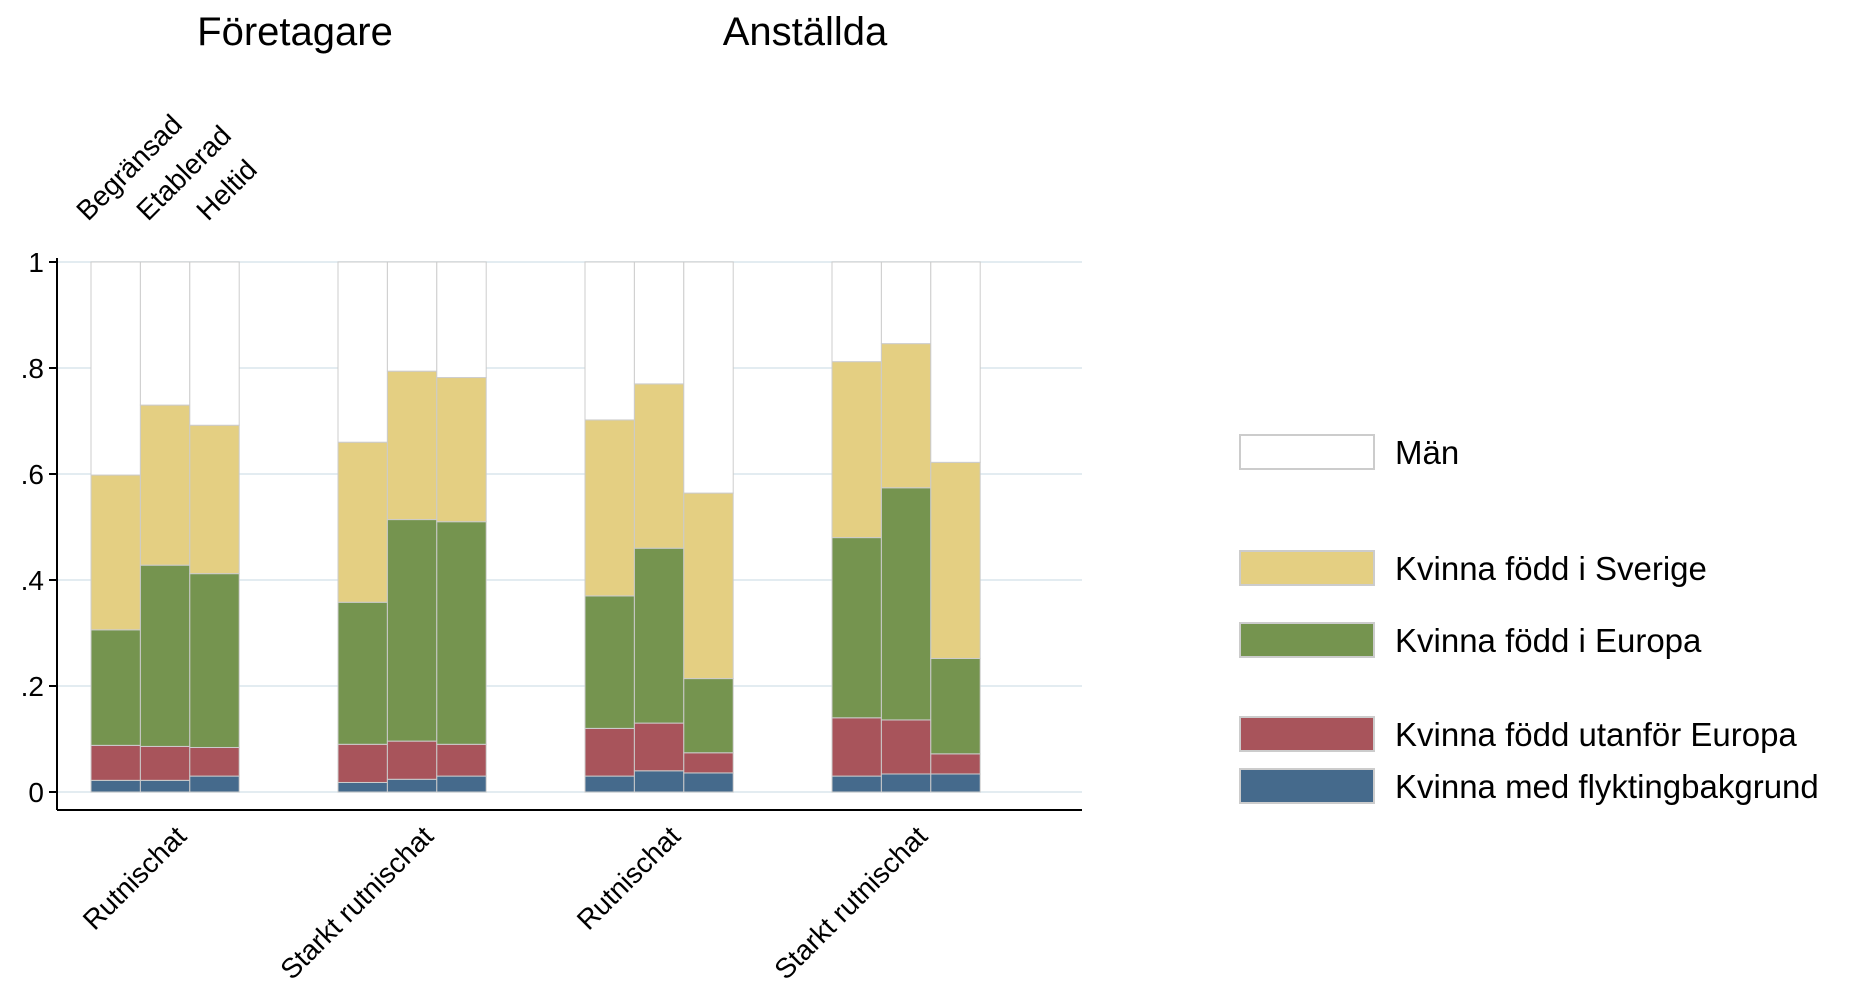 The height and width of the screenshot is (1000, 1857). Describe the element at coordinates (1596, 734) in the screenshot. I see `legend-label: Kvinna född utanför Europa` at that location.